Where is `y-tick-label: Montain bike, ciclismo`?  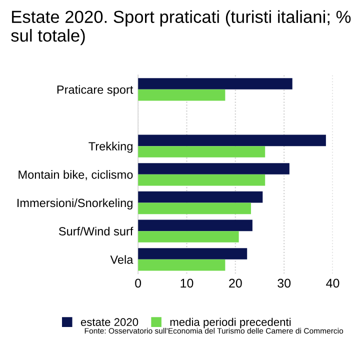
y-tick-label: Montain bike, ciclismo is located at coordinates (75, 175).